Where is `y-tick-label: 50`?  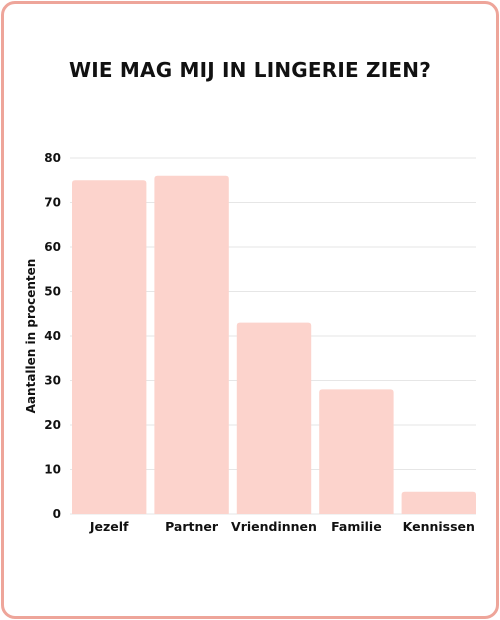 y-tick-label: 50 is located at coordinates (52, 292).